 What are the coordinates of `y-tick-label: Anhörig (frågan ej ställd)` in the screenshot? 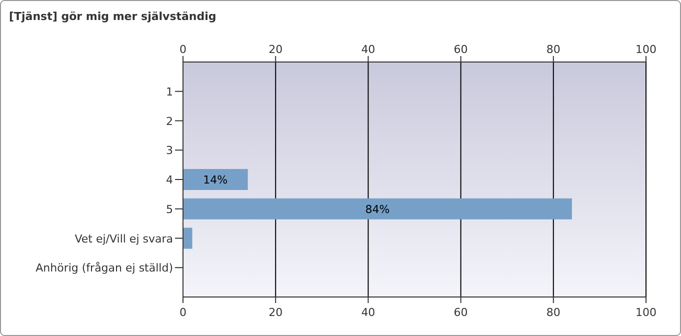 It's located at (104, 268).